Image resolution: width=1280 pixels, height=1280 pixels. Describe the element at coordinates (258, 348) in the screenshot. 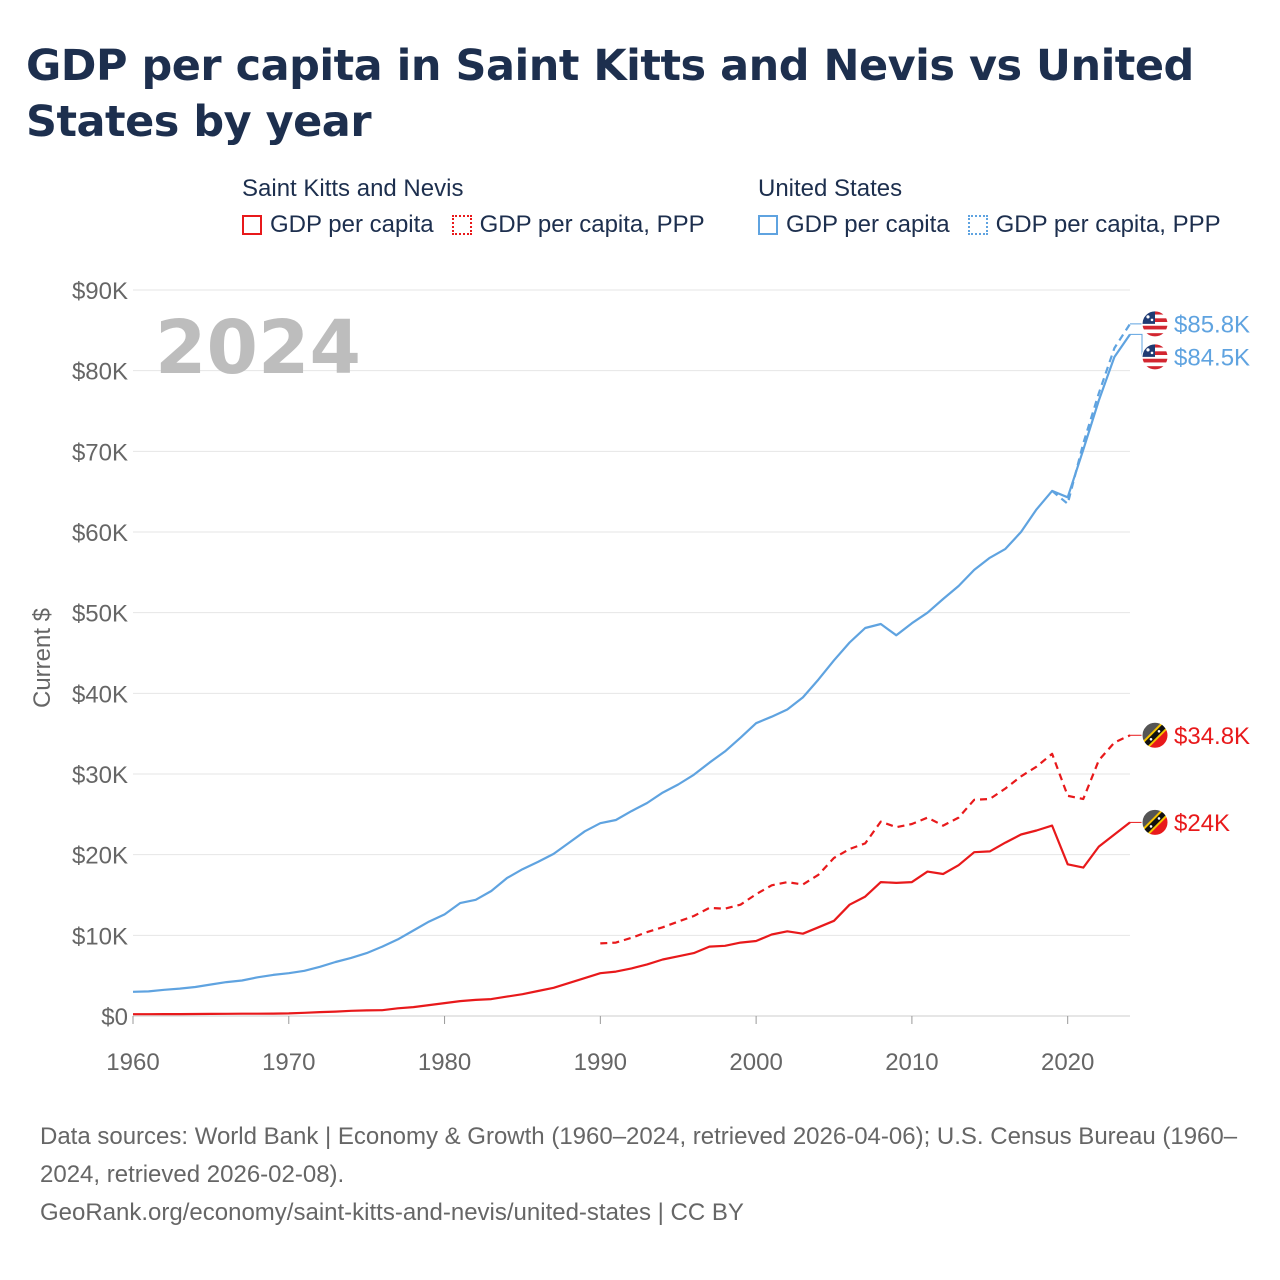

I see `year-watermark: 2024` at that location.